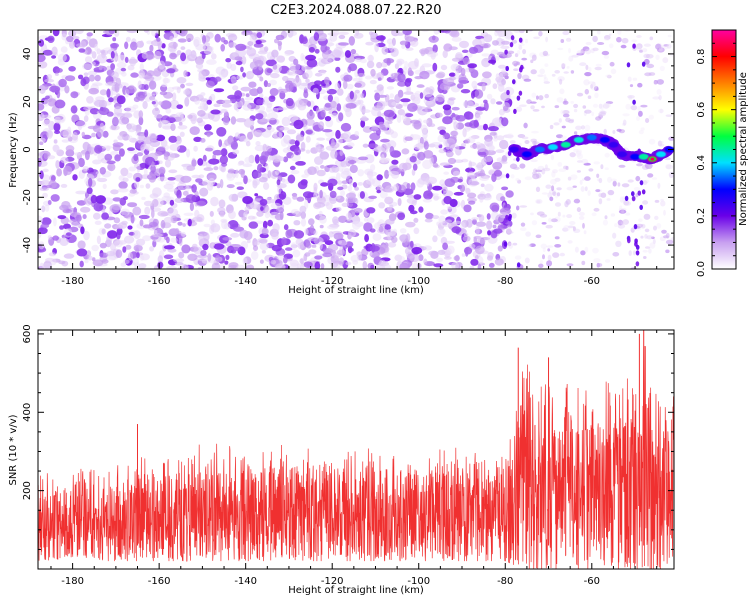  What do you see at coordinates (507, 68) in the screenshot?
I see `spectral-edge-blob` at bounding box center [507, 68].